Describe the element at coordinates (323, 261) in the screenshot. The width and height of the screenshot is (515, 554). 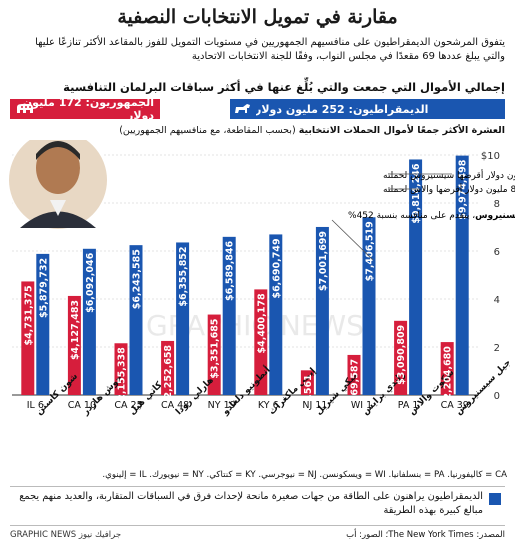
I see `democrat-value-label: $7,001,699` at that location.